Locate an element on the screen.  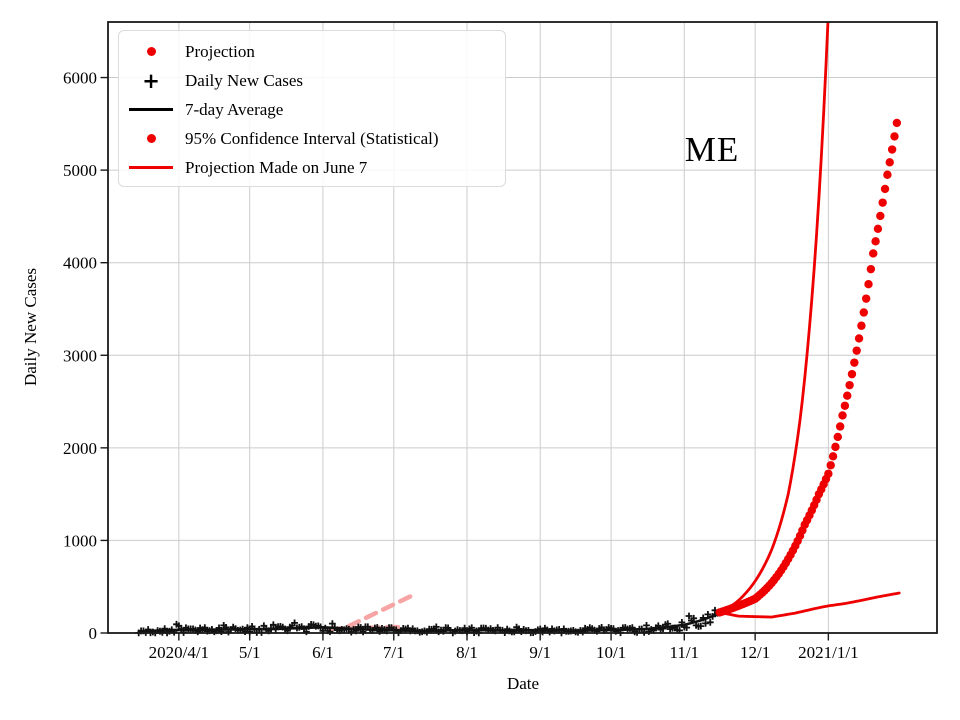
legend-item: Projection Made on June 7 is located at coordinates (315, 167).